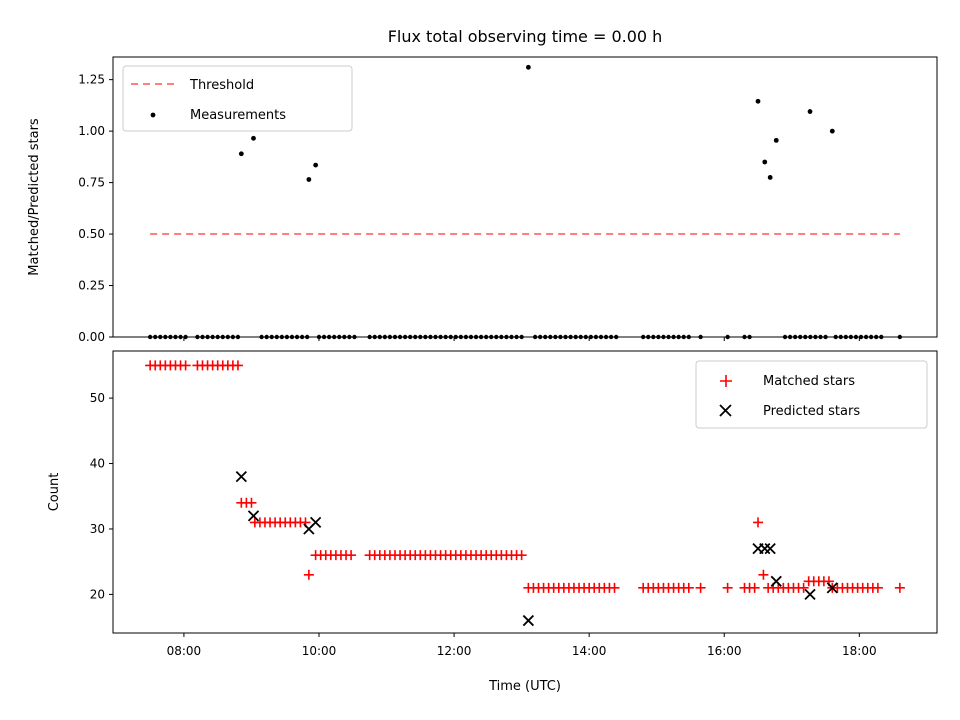  What do you see at coordinates (184, 651) in the screenshot?
I see `x-tick-label: 08:00` at bounding box center [184, 651].